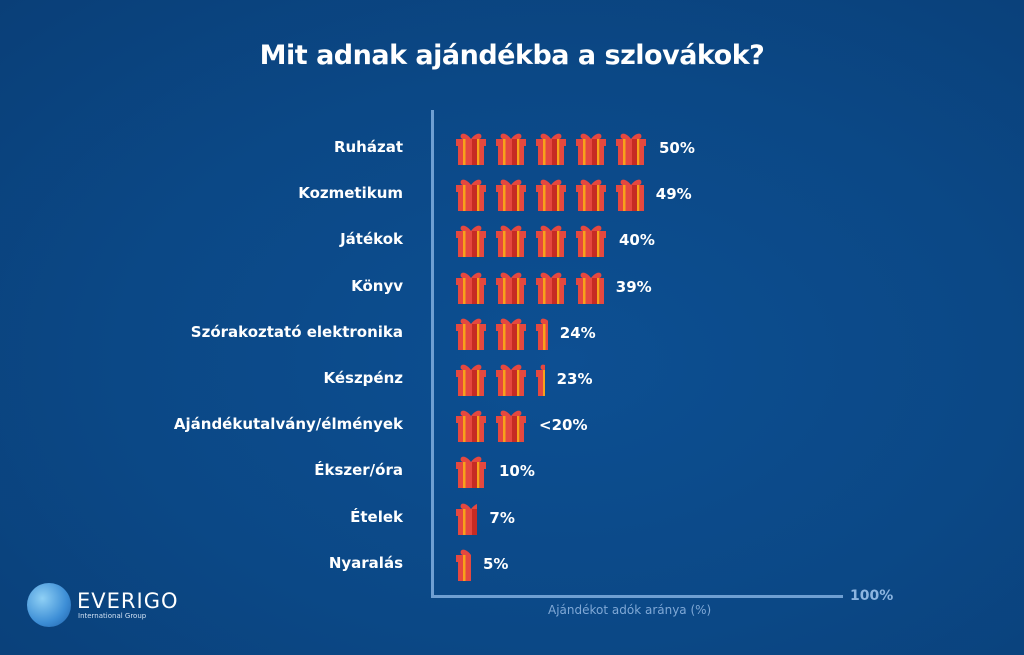 This screenshot has height=655, width=1024. I want to click on category-label: Kozmetikum, so click(350, 193).